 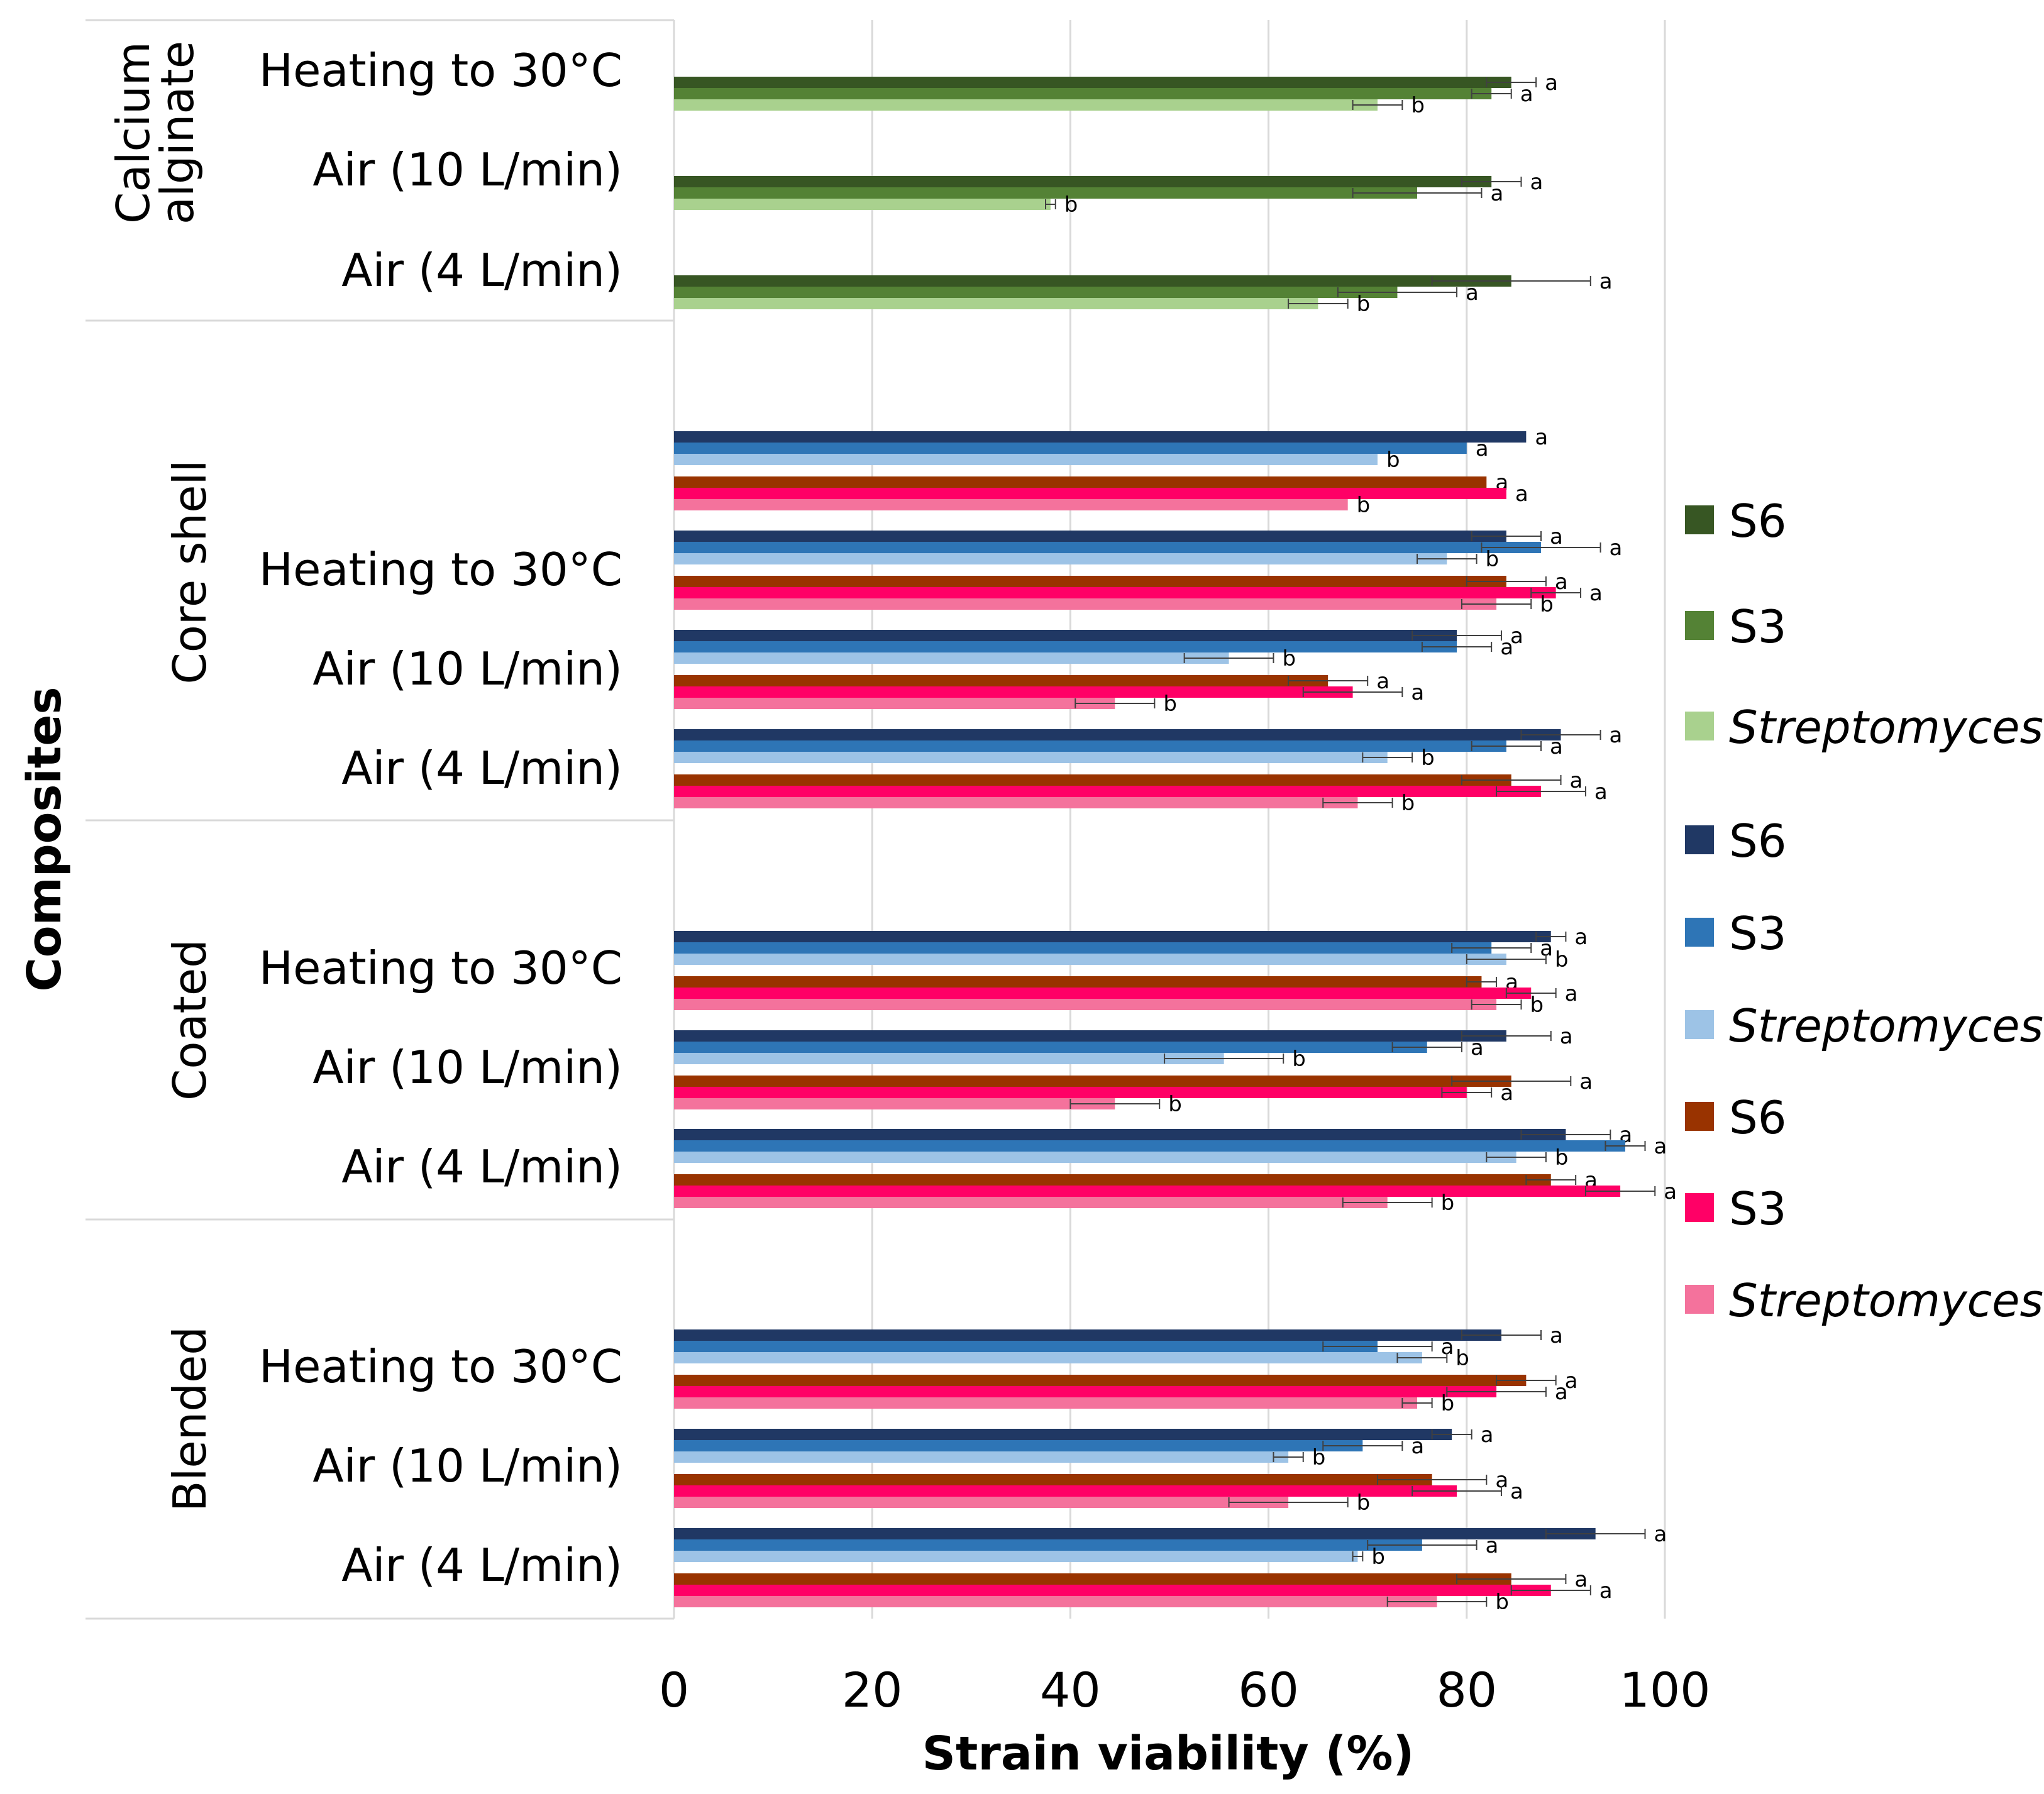 What do you see at coordinates (467, 668) in the screenshot?
I see `category-label: Air (10 L/min)` at bounding box center [467, 668].